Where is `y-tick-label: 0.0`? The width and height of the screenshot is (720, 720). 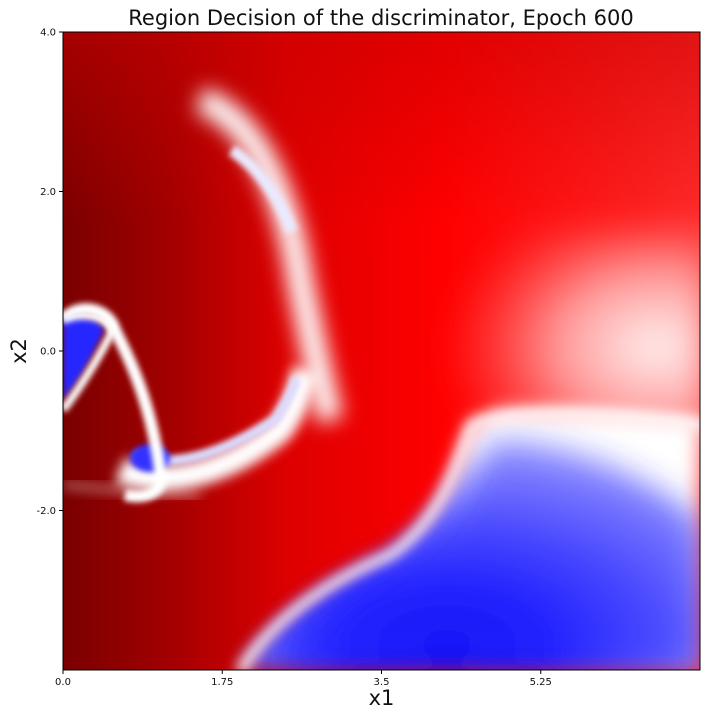
y-tick-label: 0.0 is located at coordinates (48, 352).